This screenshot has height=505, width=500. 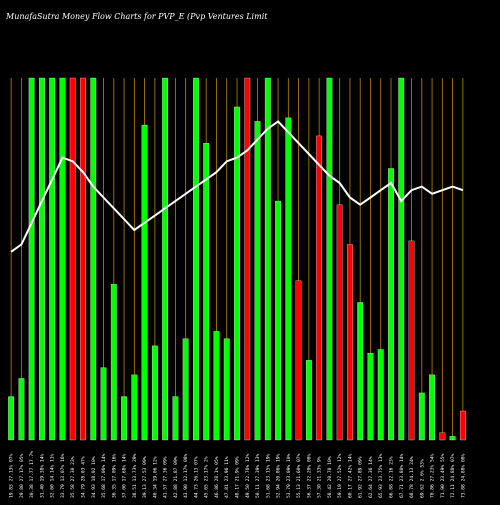 What do you see at coordinates (320, 477) in the screenshot?
I see `x-tick-label: 57.30 21.33% 9%` at bounding box center [320, 477].